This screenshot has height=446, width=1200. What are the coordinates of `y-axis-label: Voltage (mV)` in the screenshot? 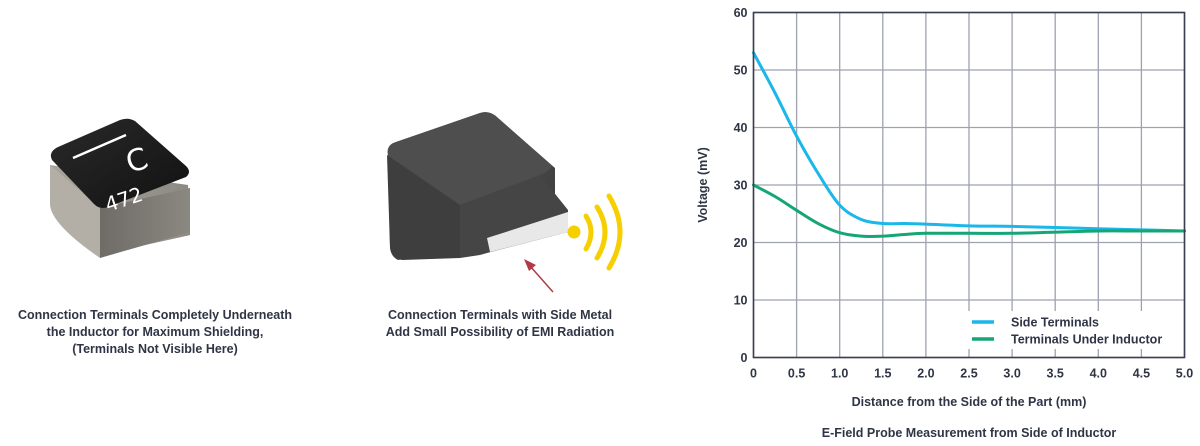 It's located at (703, 184).